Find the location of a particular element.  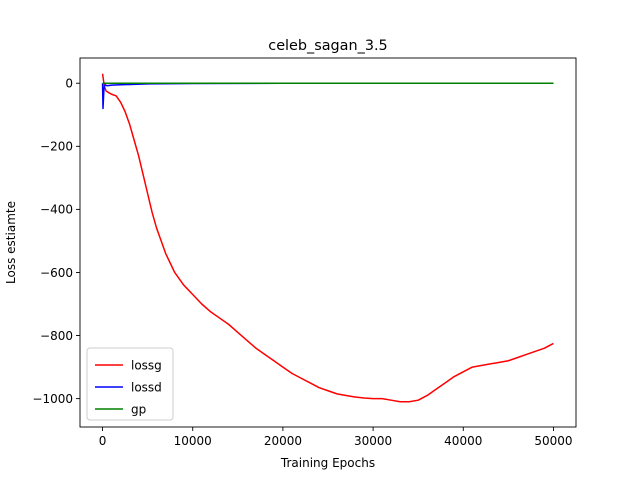

y-tick-label: −600 is located at coordinates (56, 273).